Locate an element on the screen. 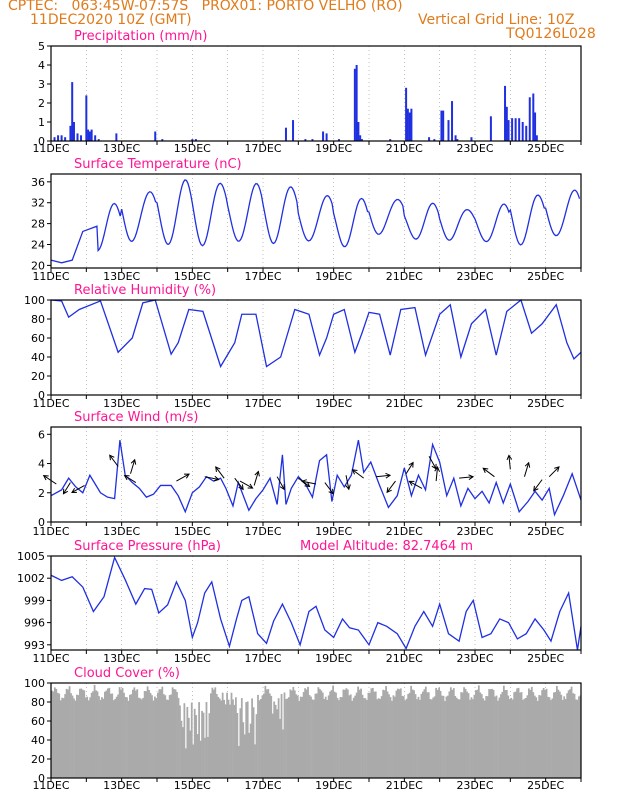  panel-frame is located at coordinates (316, 603).